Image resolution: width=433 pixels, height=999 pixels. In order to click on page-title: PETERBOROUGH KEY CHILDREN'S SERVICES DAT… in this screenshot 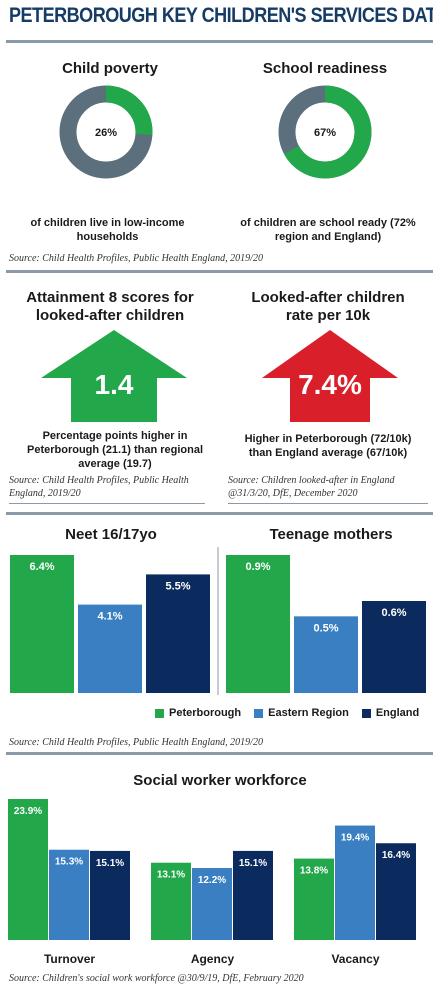, I will do `click(221, 15)`.